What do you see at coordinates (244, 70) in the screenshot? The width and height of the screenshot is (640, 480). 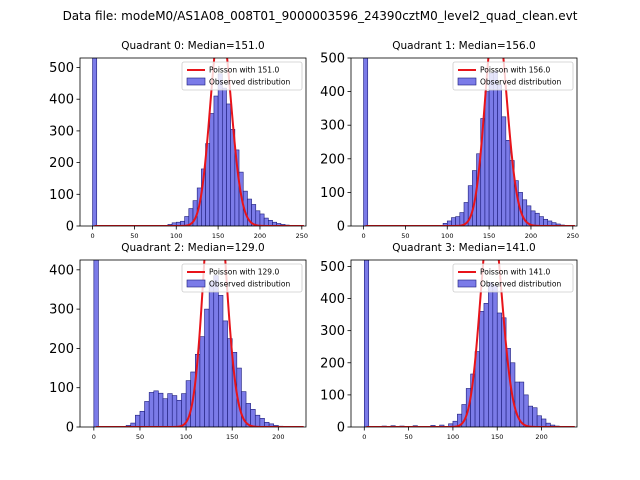 I see `legend-line-label: Poisson with 151.0` at bounding box center [244, 70].